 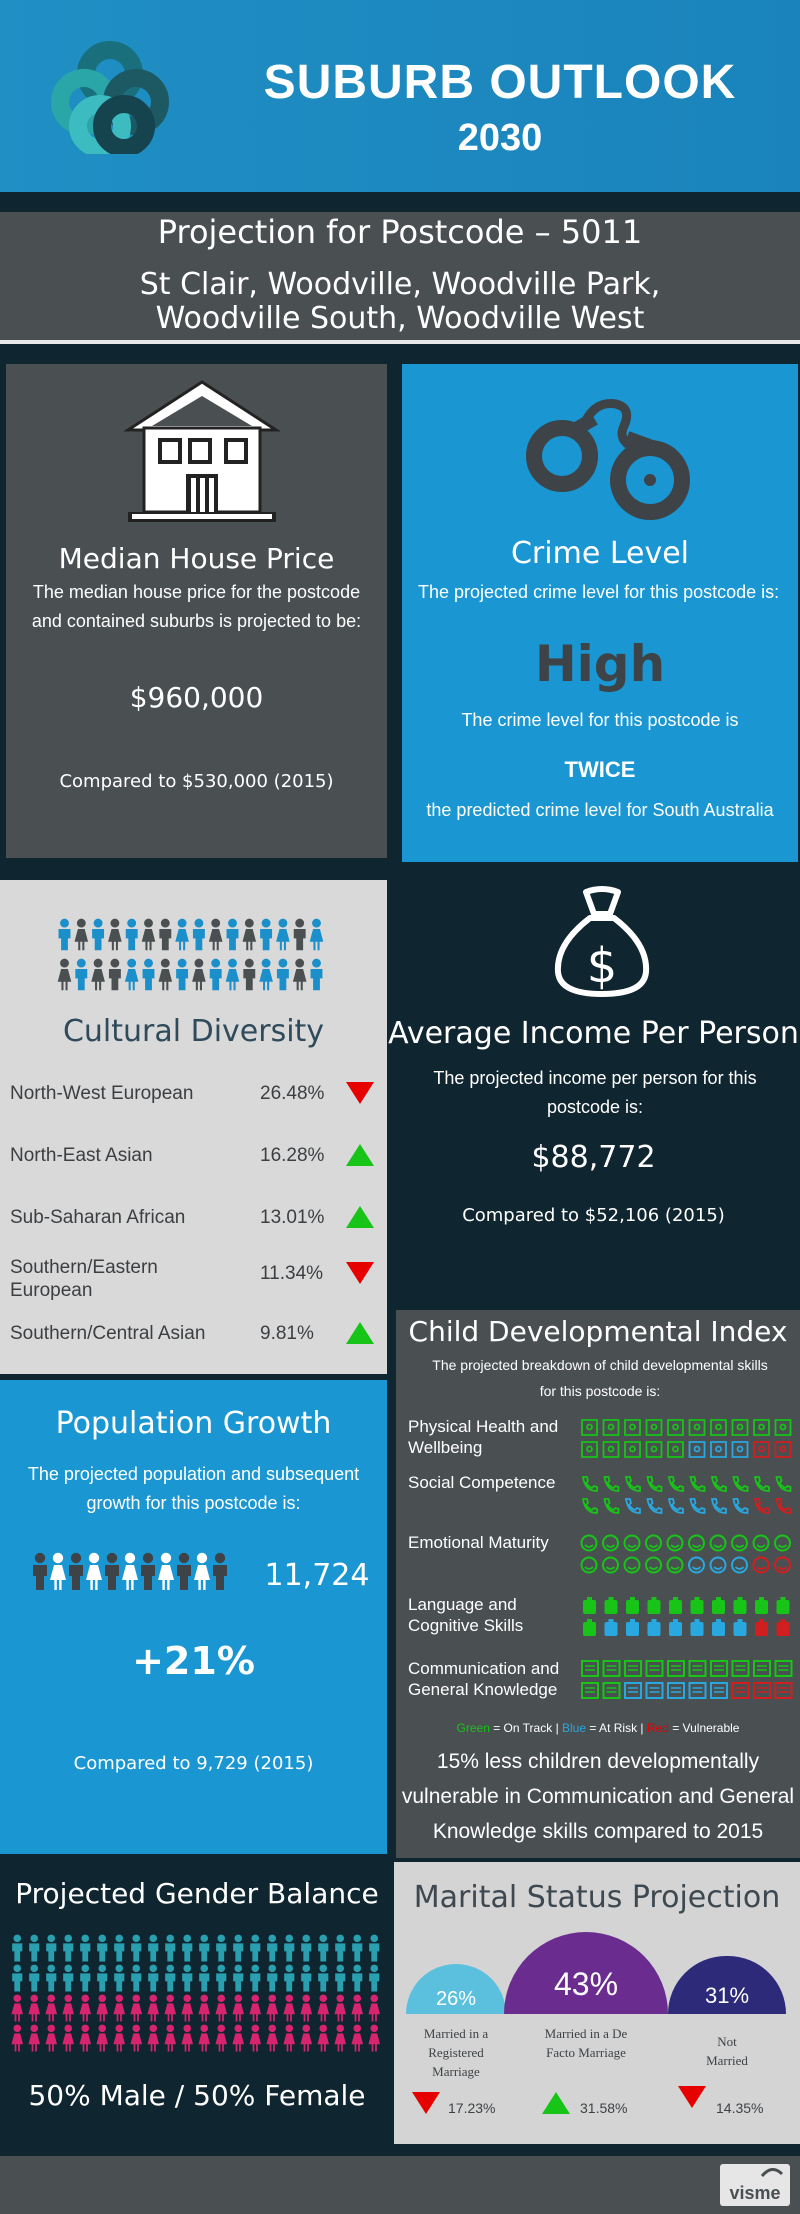 What do you see at coordinates (130, 1571) in the screenshot?
I see `population-people-icon` at bounding box center [130, 1571].